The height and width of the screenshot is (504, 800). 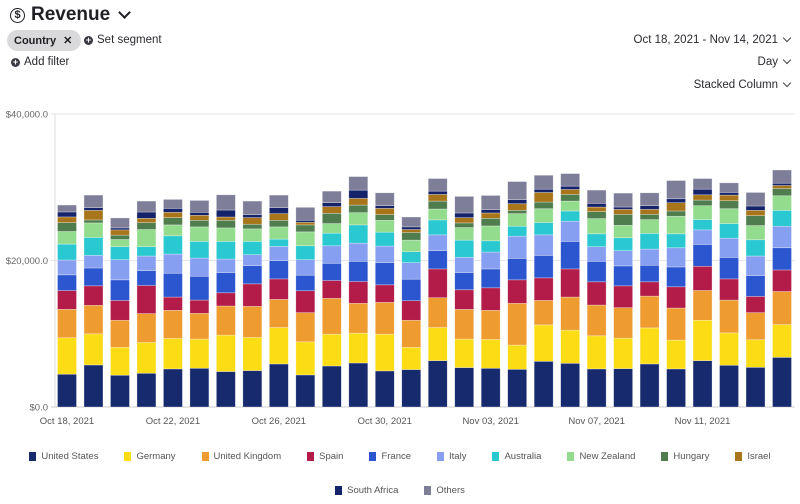 What do you see at coordinates (241, 456) in the screenshot?
I see `legend-item-united-kingdom: United Kingdom` at bounding box center [241, 456].